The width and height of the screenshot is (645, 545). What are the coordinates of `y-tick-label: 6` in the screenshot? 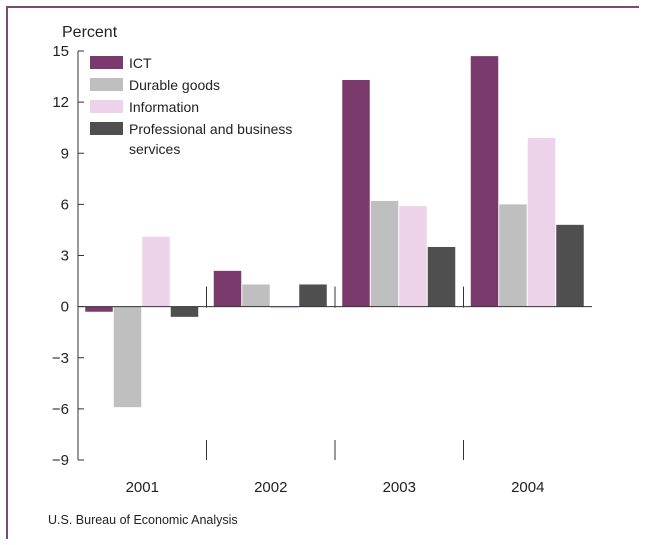 It's located at (65, 204).